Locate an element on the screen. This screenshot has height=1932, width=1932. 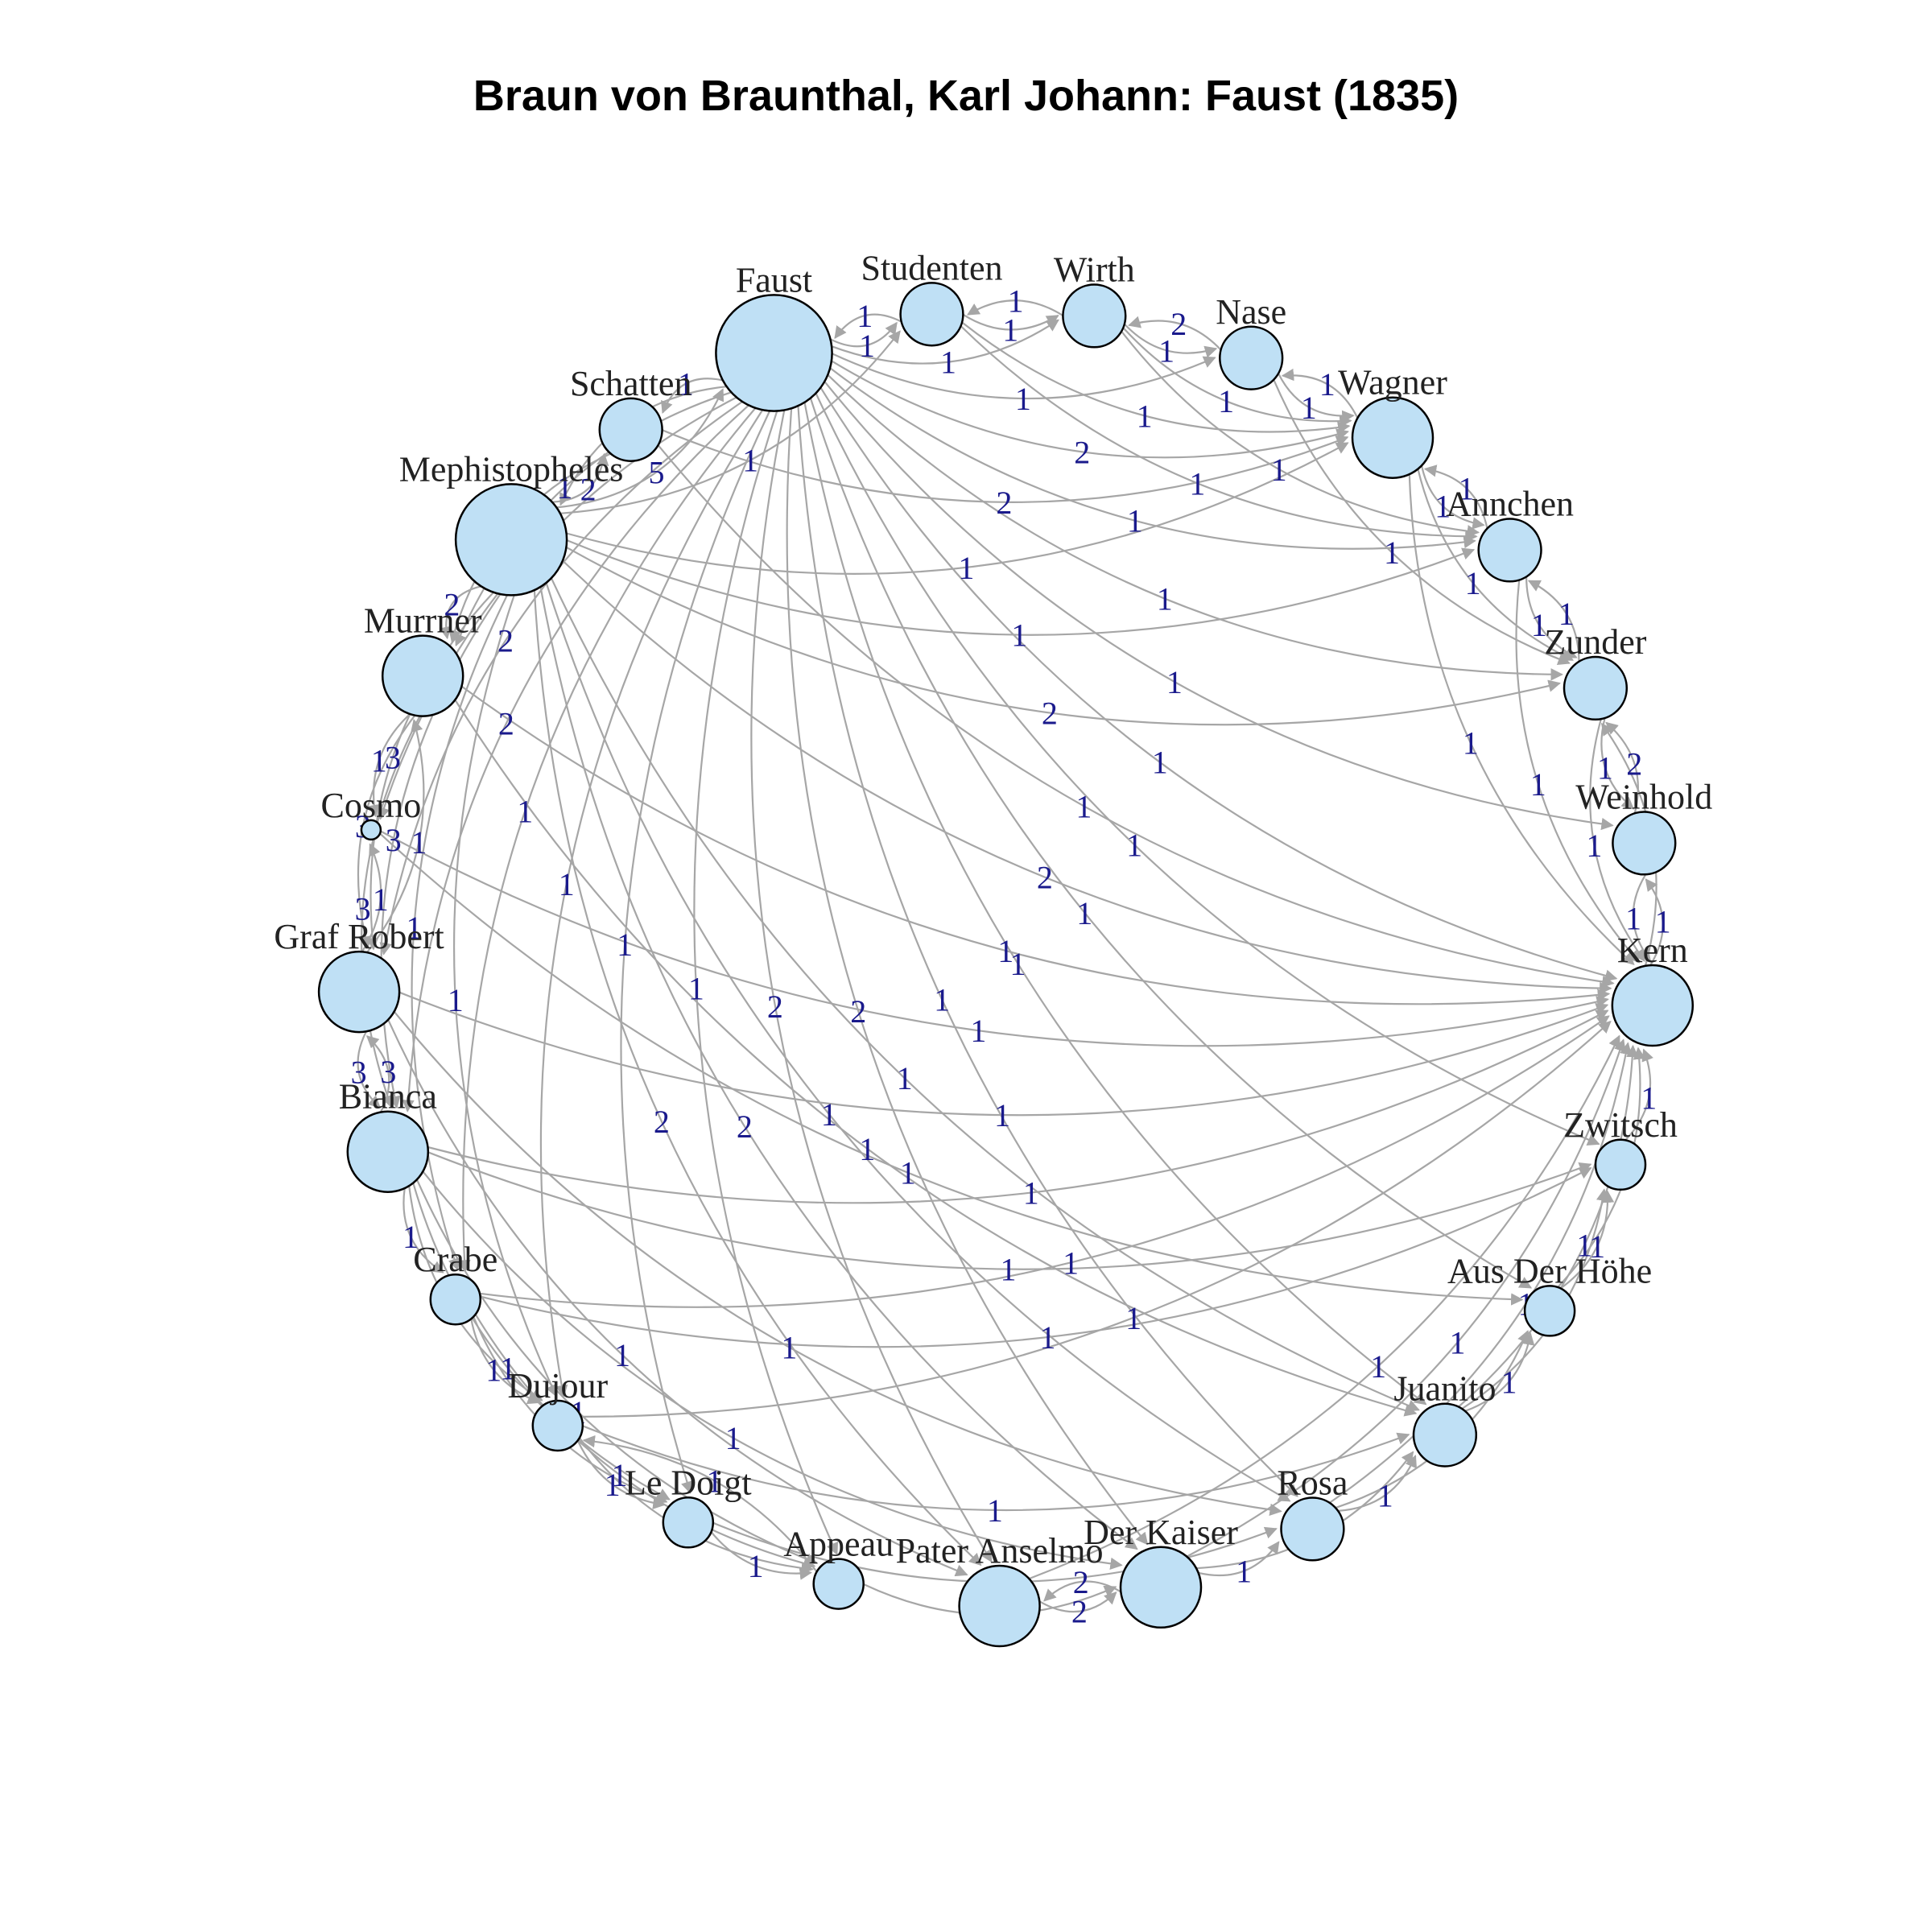
edge-Bianca-DerKaiser is located at coordinates (772, 1370).